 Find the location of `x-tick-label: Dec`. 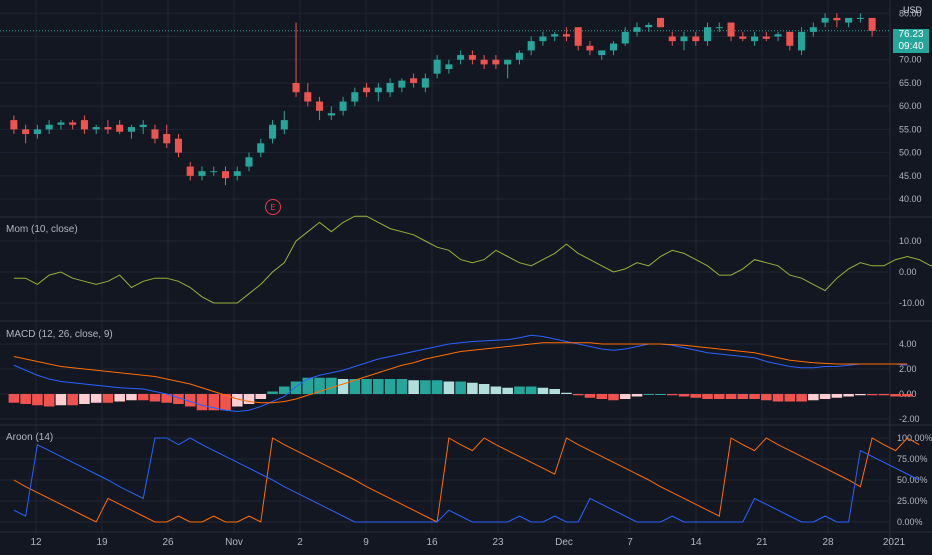

x-tick-label: Dec is located at coordinates (564, 542).